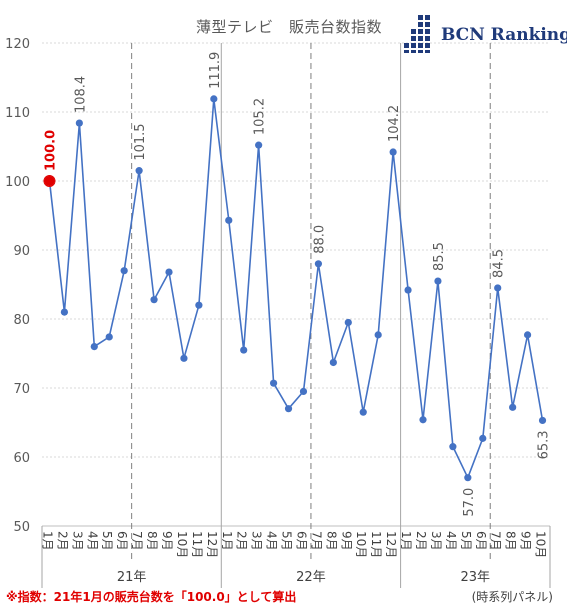 This screenshot has width=567, height=614. I want to click on data-label: 88.0, so click(319, 239).